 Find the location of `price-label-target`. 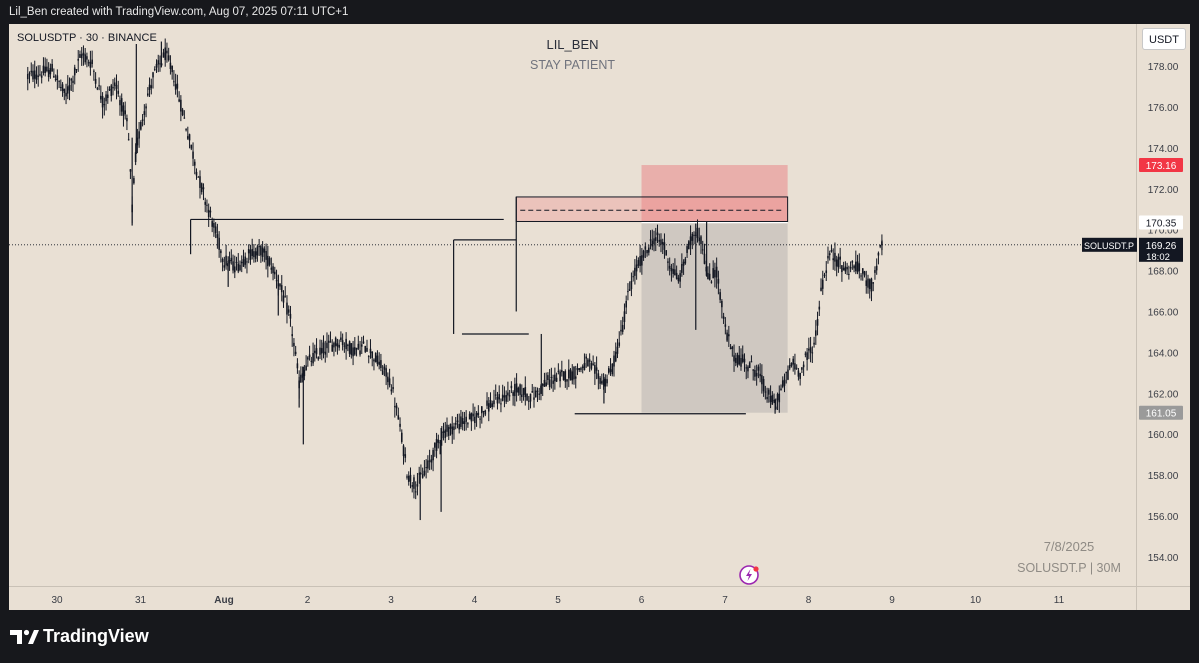

price-label-target is located at coordinates (1161, 412).